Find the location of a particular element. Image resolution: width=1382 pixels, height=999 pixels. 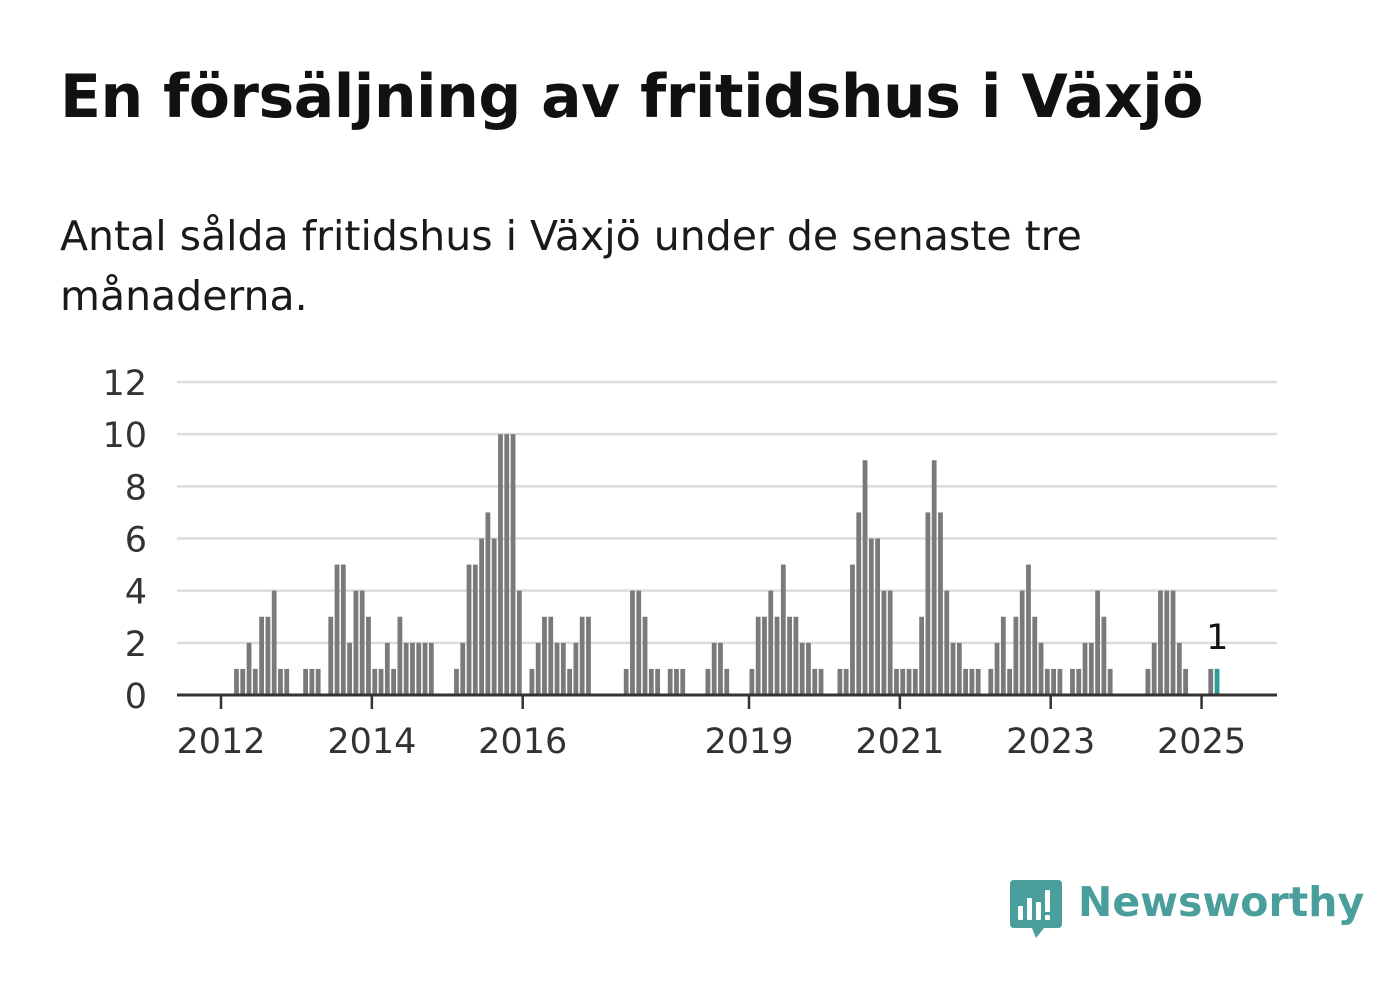

x-tick-label: 2016 is located at coordinates (522, 742).